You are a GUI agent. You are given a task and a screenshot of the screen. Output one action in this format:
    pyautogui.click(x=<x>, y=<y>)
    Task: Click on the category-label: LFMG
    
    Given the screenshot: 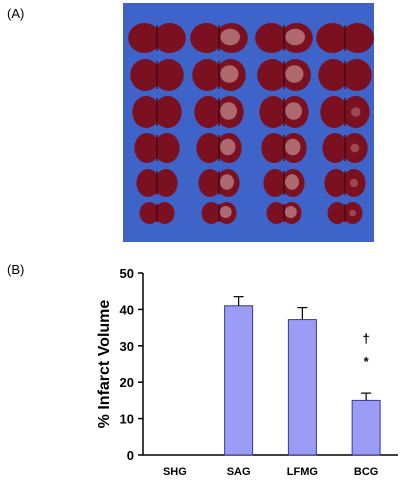 What is the action you would take?
    pyautogui.click(x=302, y=472)
    